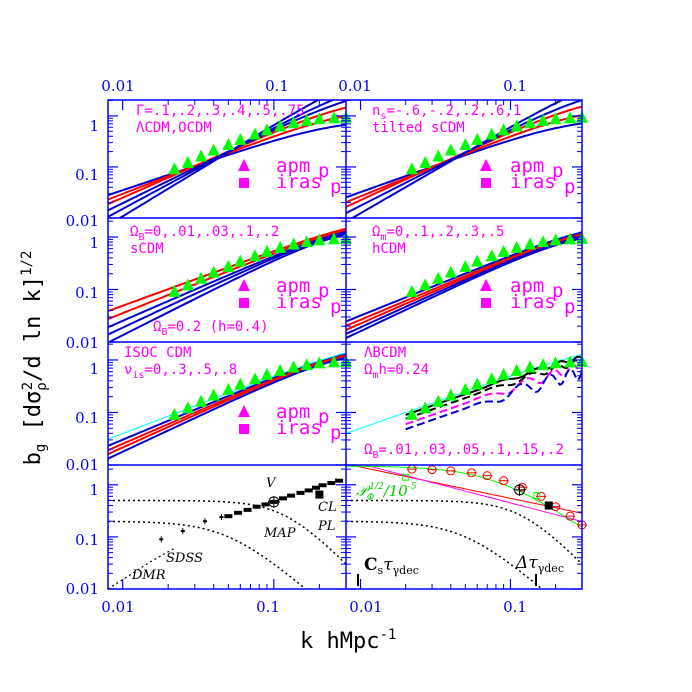 Image resolution: width=692 pixels, height=692 pixels. What do you see at coordinates (365, 607) in the screenshot?
I see `bottom-tick-label: 0.01` at bounding box center [365, 607].